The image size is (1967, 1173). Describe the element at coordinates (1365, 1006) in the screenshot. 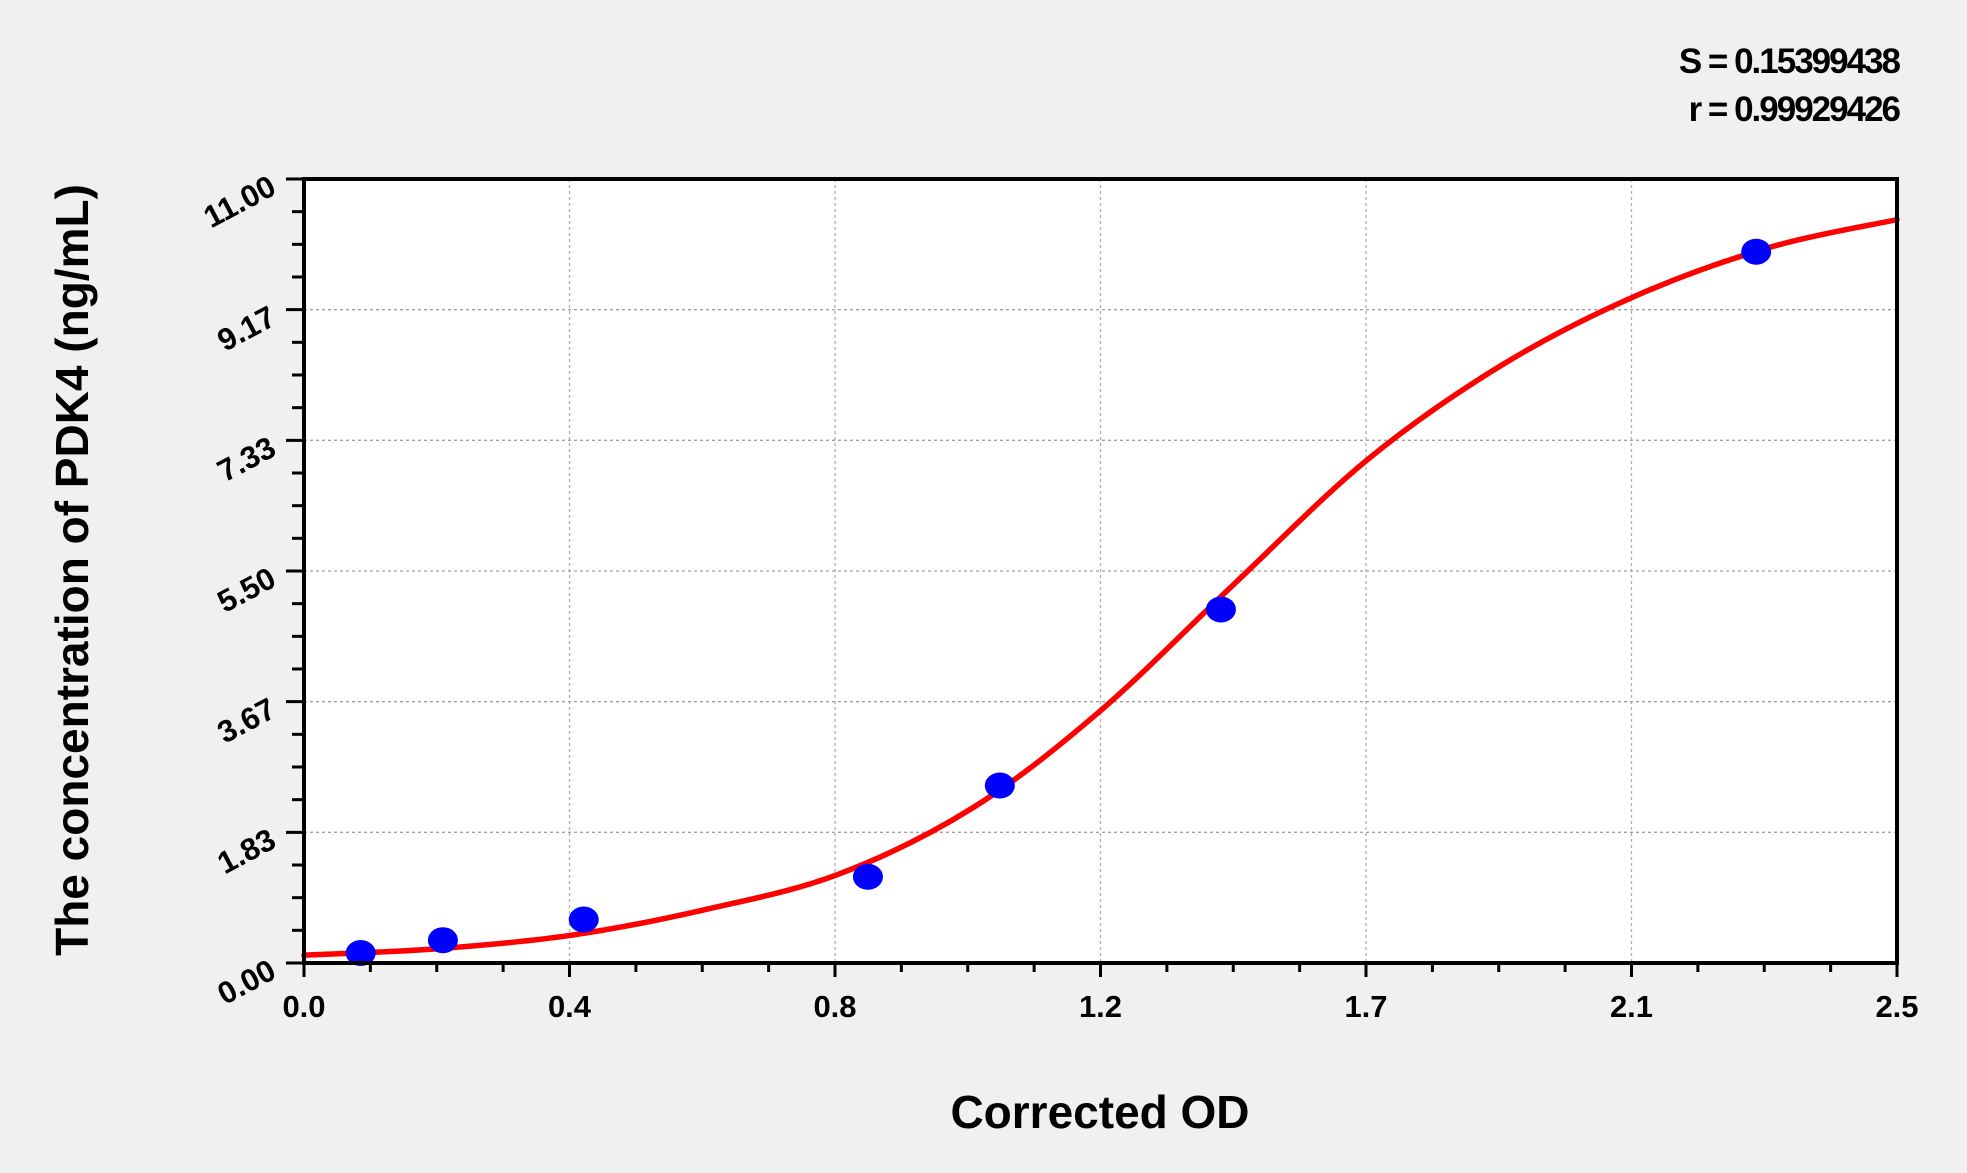

I see `x-tick-label: 1.7` at that location.